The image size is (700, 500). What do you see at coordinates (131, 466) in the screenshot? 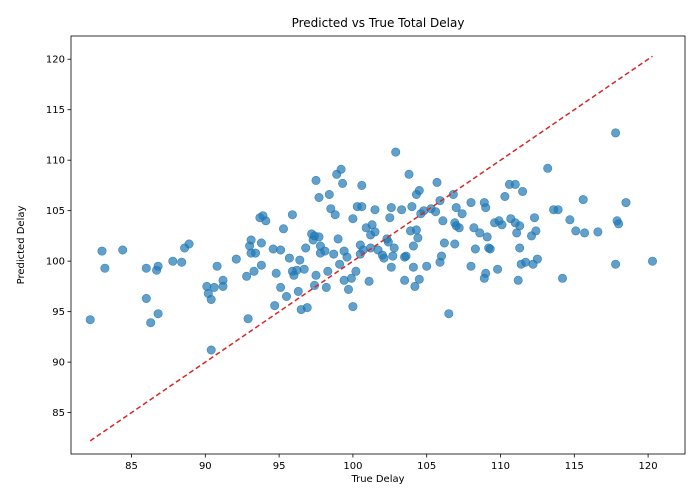
I see `x-tick-label: 85` at bounding box center [131, 466].